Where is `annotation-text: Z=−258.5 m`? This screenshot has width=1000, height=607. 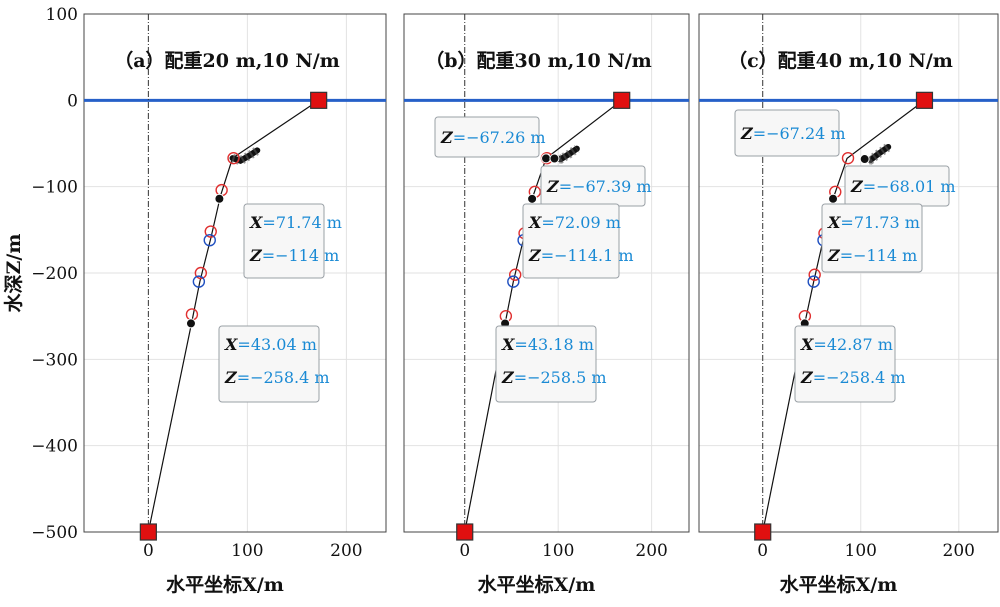 annotation-text: Z=−258.5 m is located at coordinates (554, 377).